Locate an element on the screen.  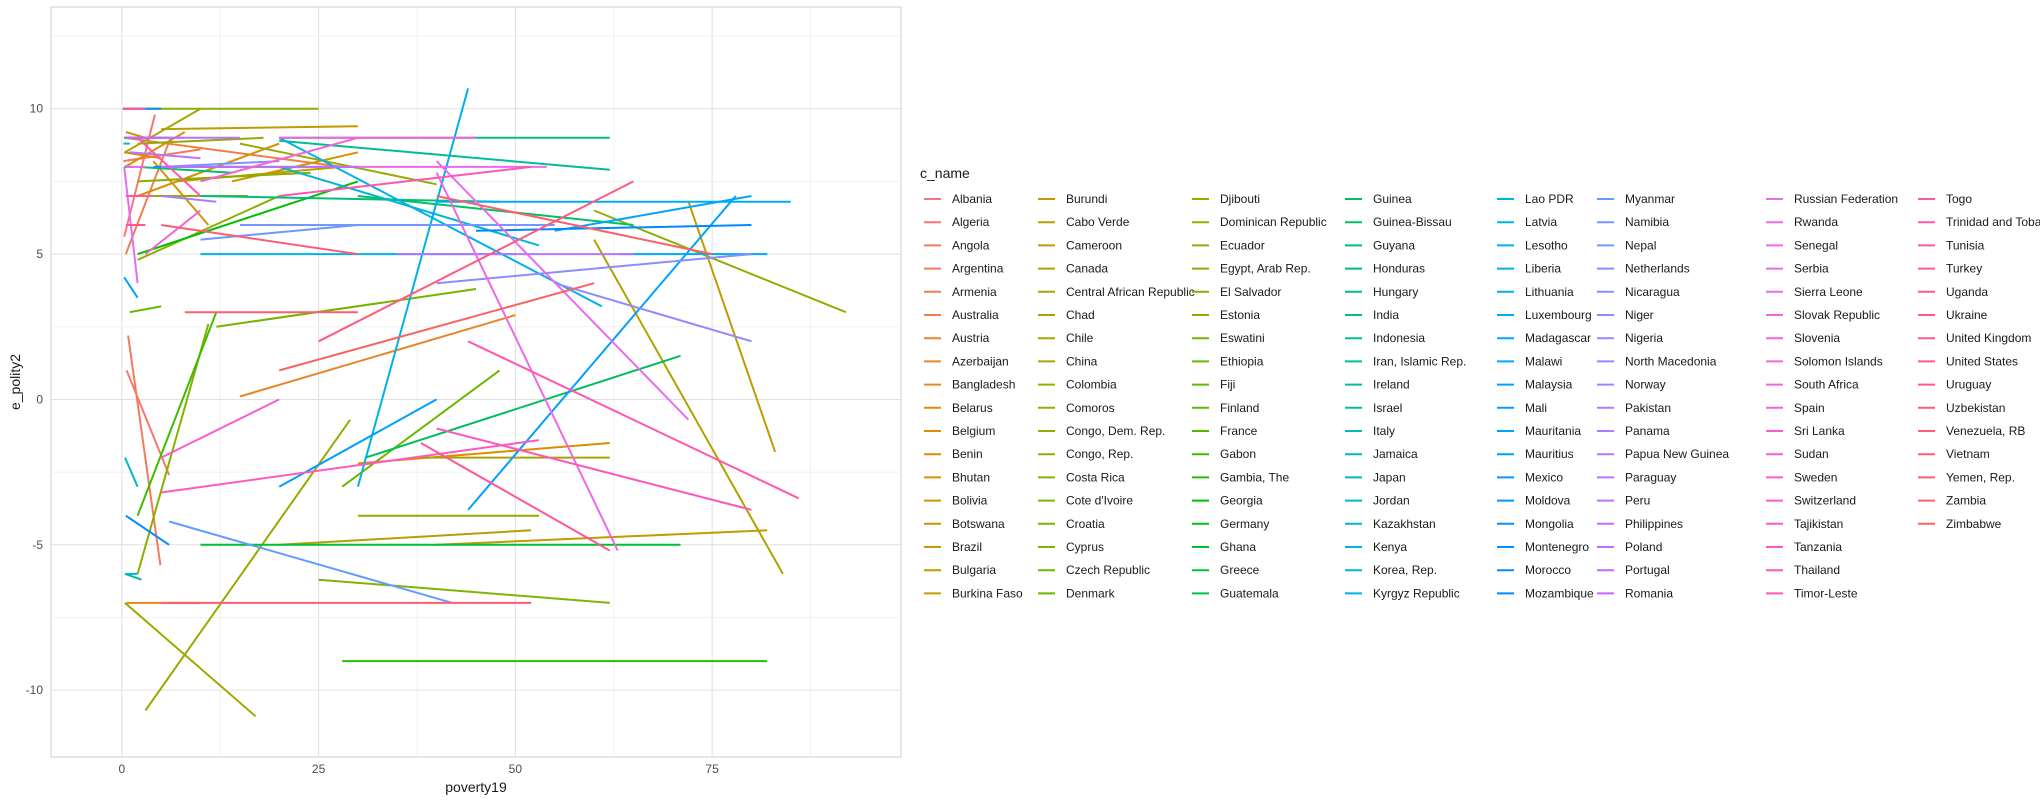
legend-label: Gambia, The is located at coordinates (1254, 477).